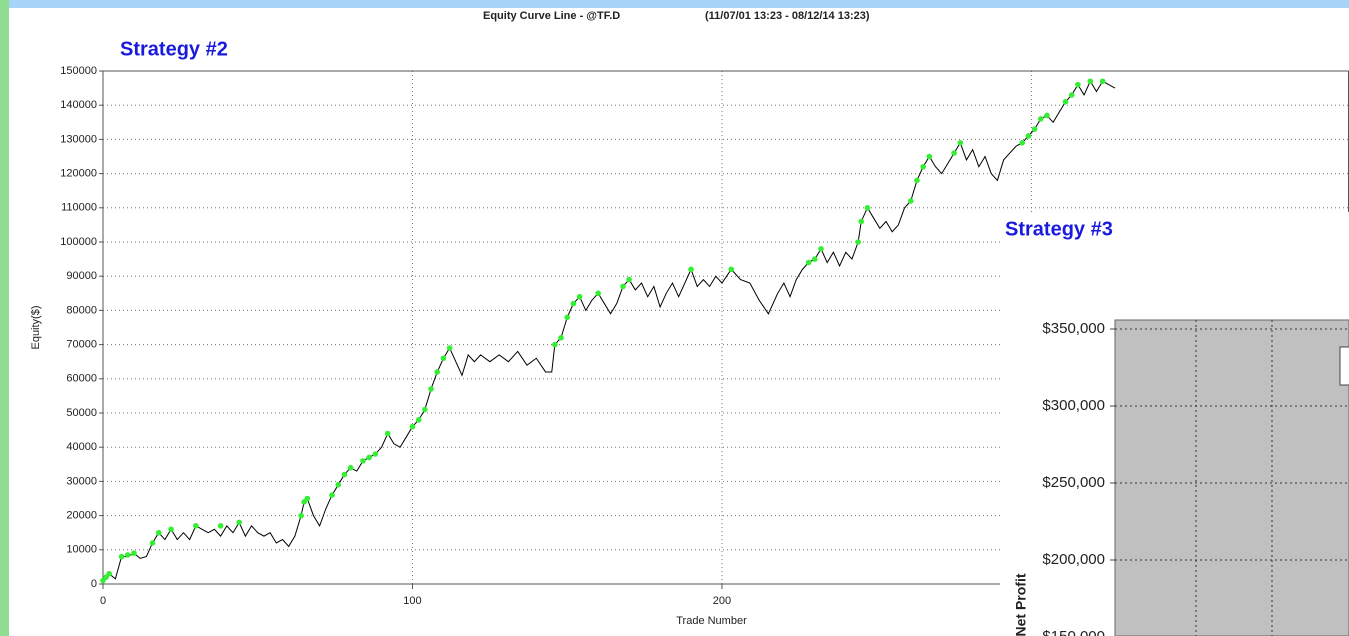 The width and height of the screenshot is (1349, 636). What do you see at coordinates (79, 208) in the screenshot?
I see `y-tick-label: 110000` at bounding box center [79, 208].